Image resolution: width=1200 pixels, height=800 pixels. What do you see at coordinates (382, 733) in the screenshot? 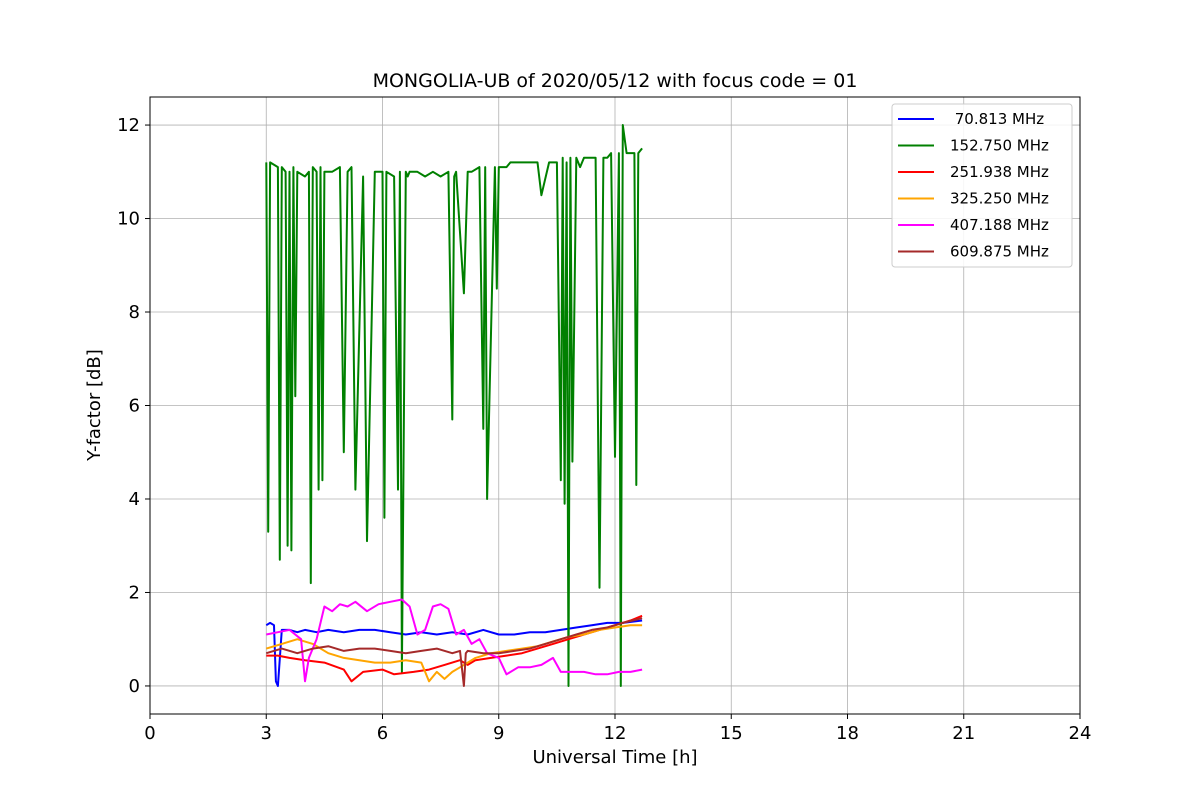
I see `x-tick-label: 6` at bounding box center [382, 733].